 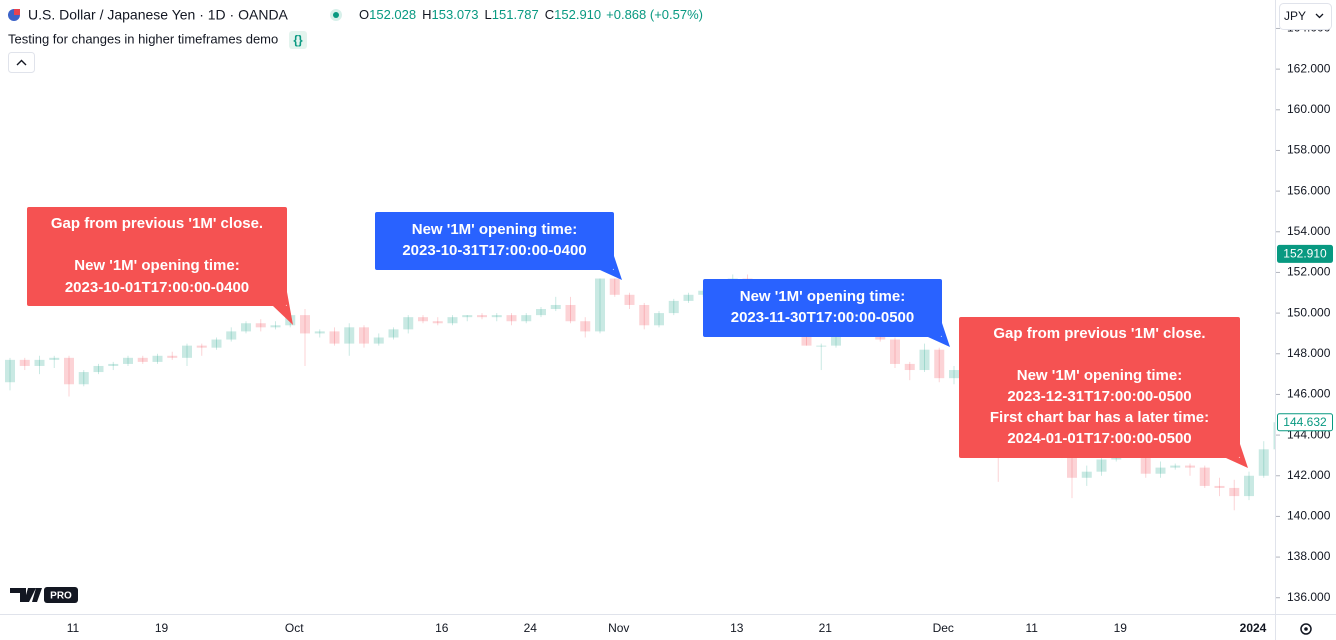 What do you see at coordinates (26, 595) in the screenshot?
I see `logo` at bounding box center [26, 595].